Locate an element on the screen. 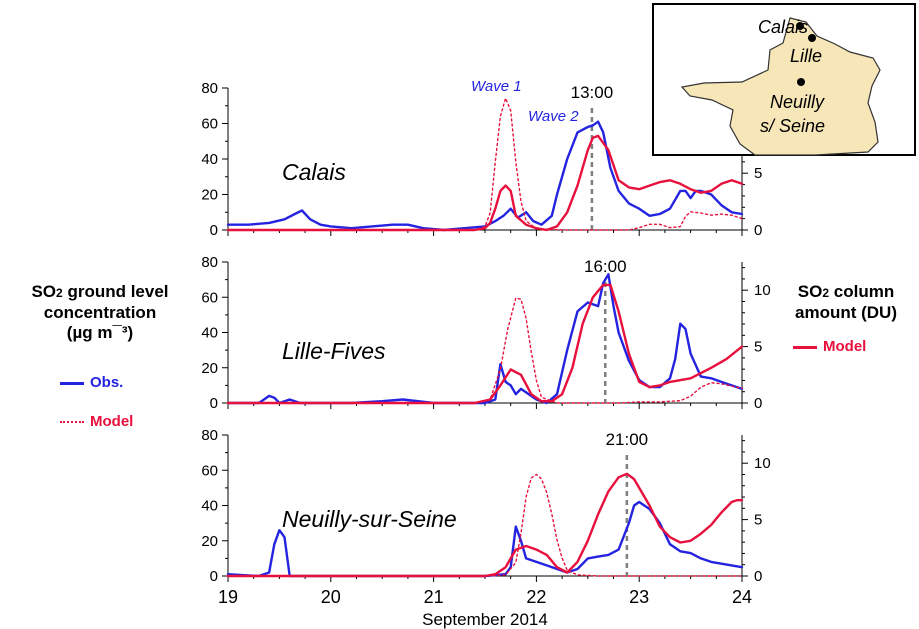 Image resolution: width=919 pixels, height=629 pixels. legend-model-solid-swatch is located at coordinates (805, 347).